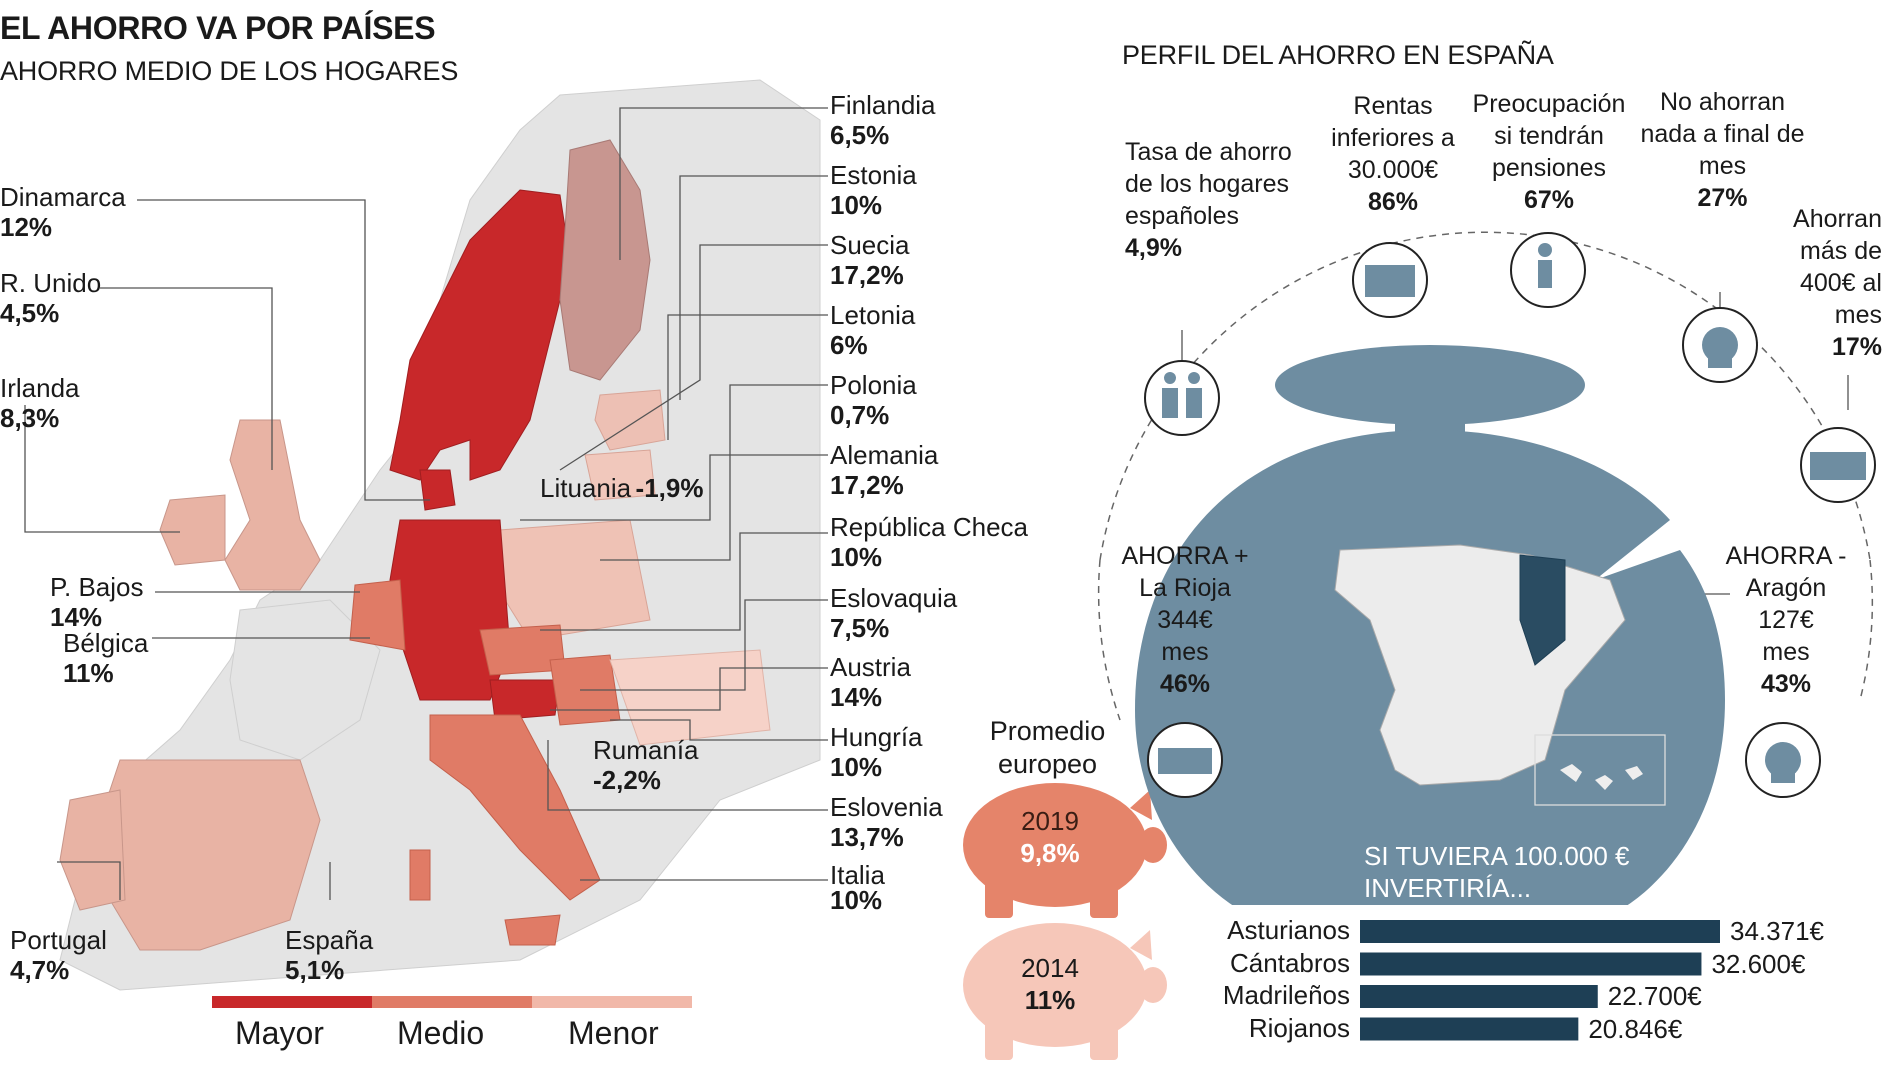 This screenshot has width=1900, height=1069. Describe the element at coordinates (1050, 837) in the screenshot. I see `promedio-2019: 2019 9,8%` at that location.